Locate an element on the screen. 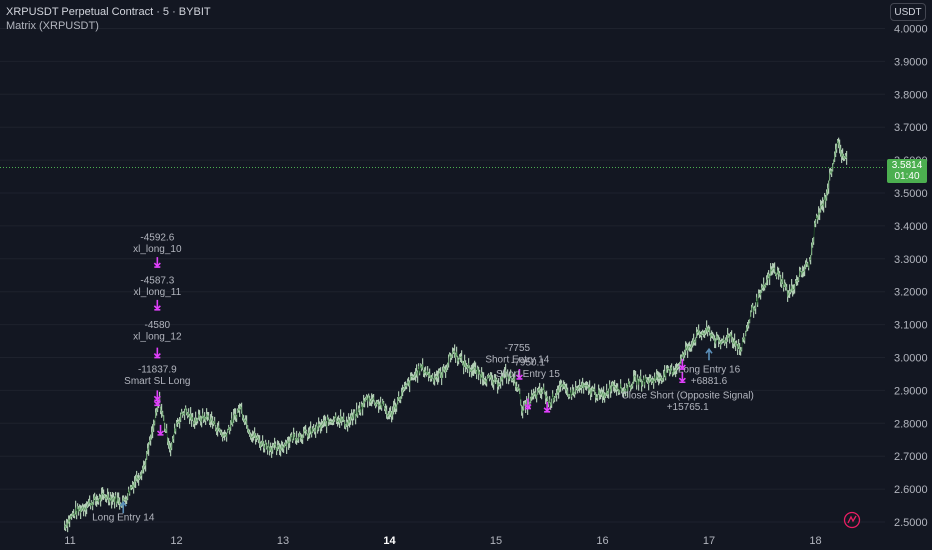  price-tick-label: 3.7000 is located at coordinates (911, 128).